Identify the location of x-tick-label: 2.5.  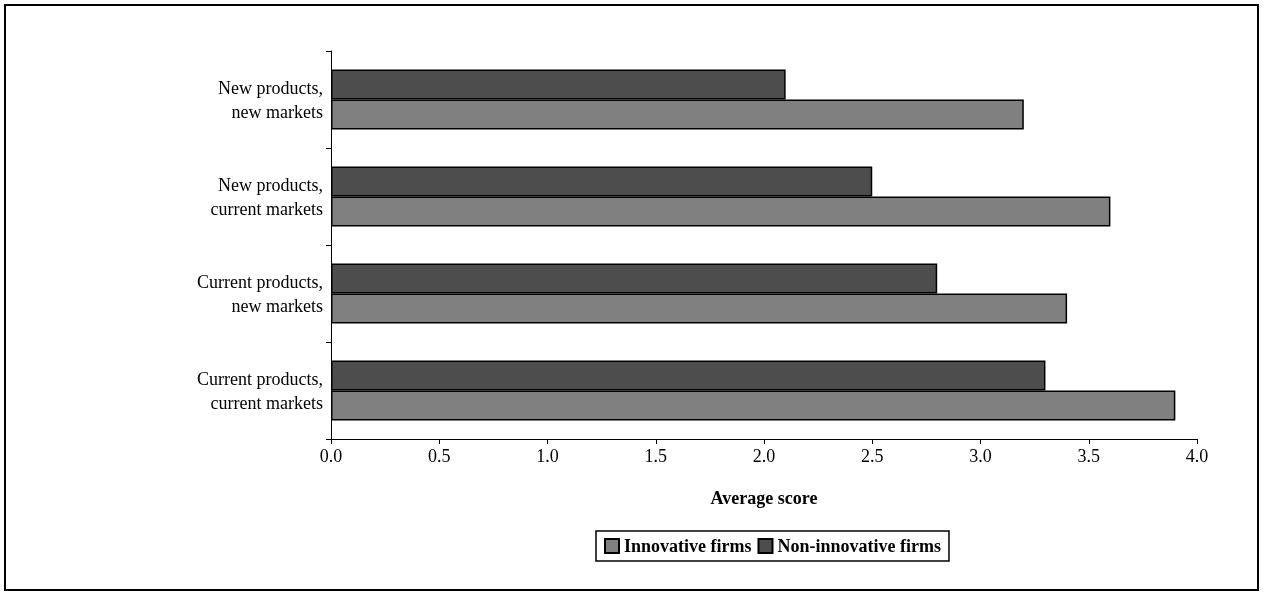
(872, 456).